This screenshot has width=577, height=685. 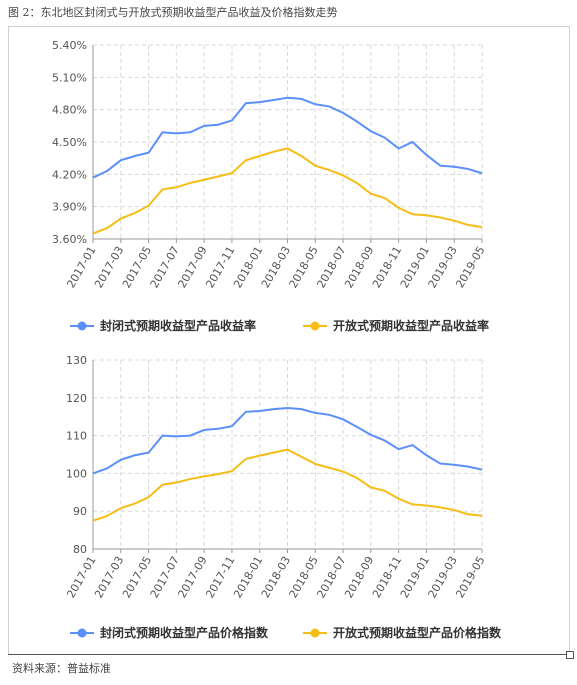 I want to click on index-series-line-closed, so click(x=287, y=441).